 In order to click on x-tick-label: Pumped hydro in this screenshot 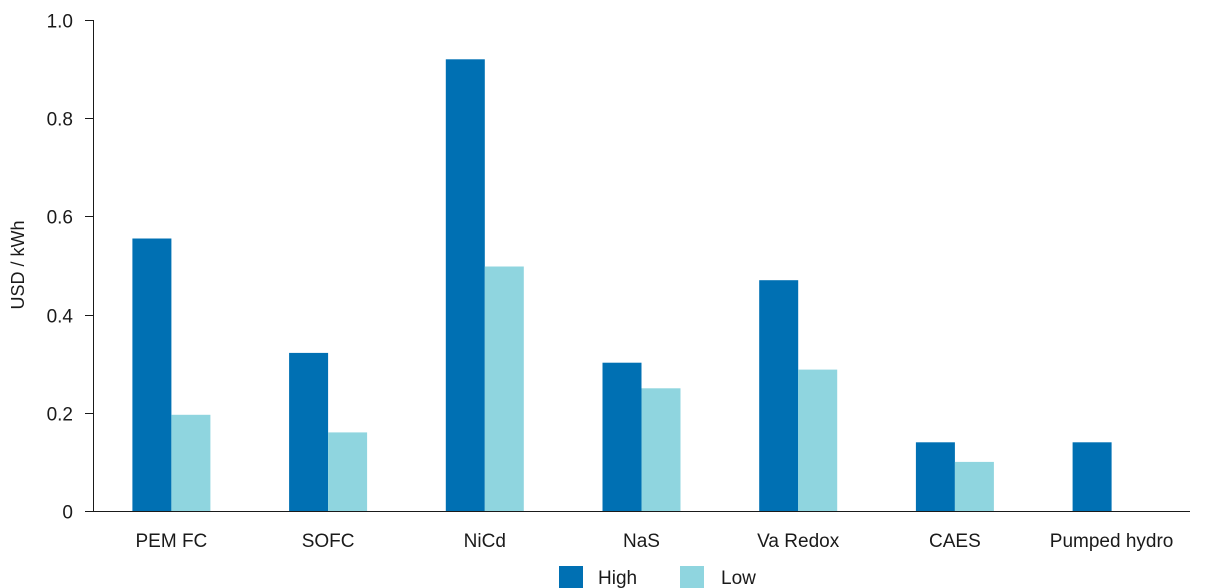, I will do `click(1112, 541)`.